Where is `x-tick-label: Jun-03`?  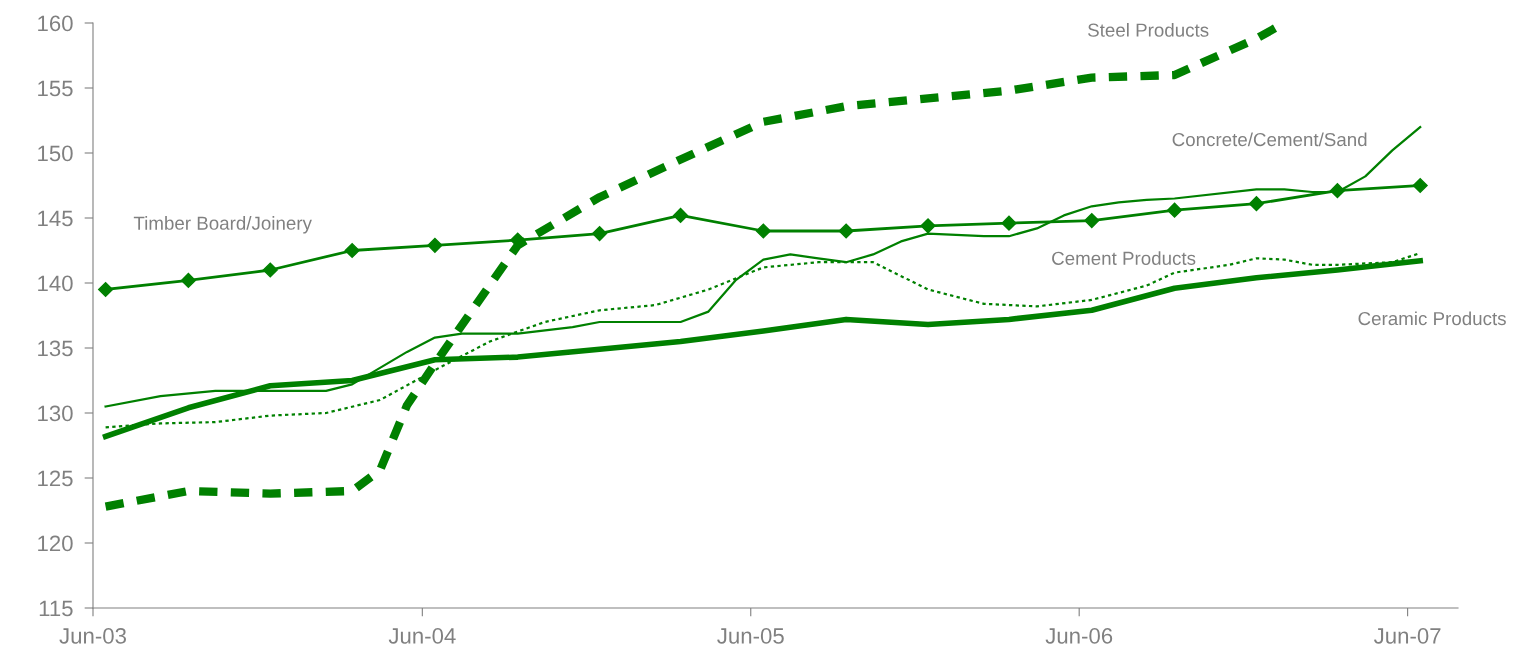 x-tick-label: Jun-03 is located at coordinates (92, 636).